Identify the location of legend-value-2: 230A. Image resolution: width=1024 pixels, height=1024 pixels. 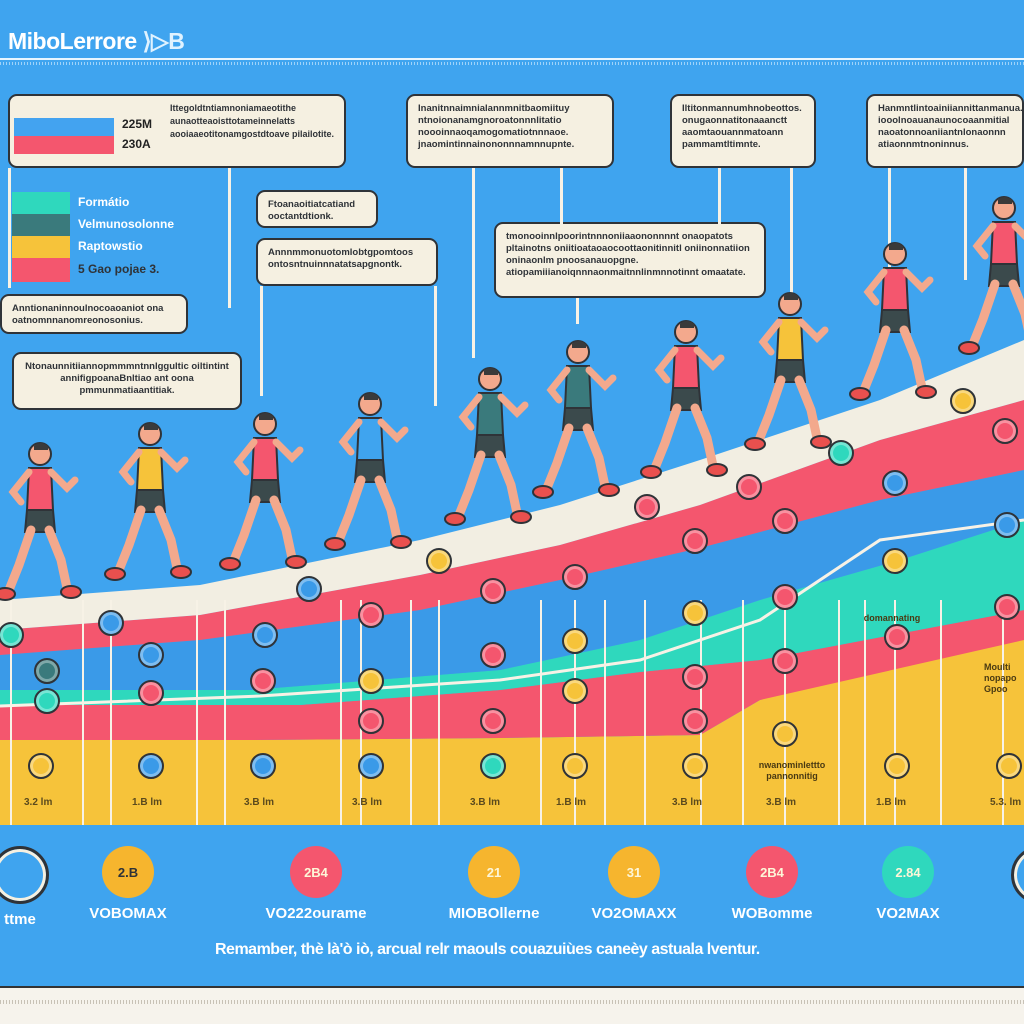
(136, 144).